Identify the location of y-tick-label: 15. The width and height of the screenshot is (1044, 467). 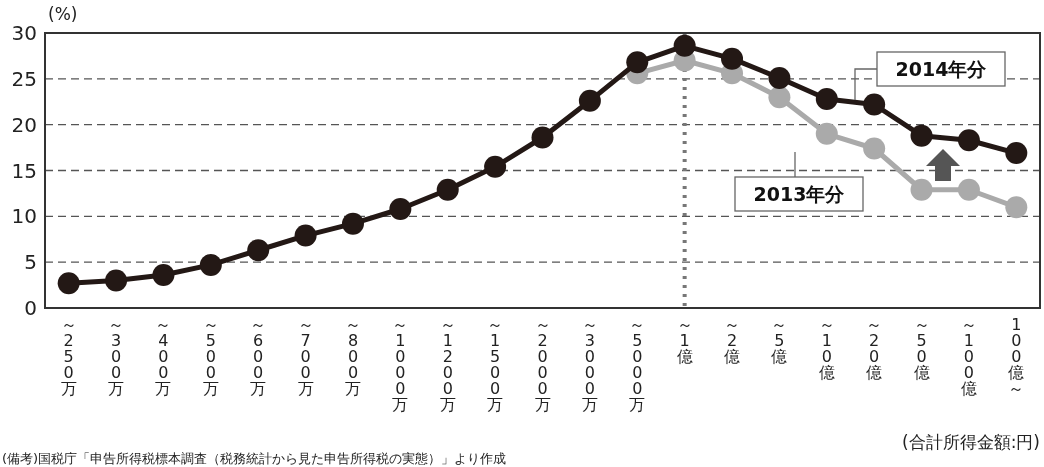
(24, 170).